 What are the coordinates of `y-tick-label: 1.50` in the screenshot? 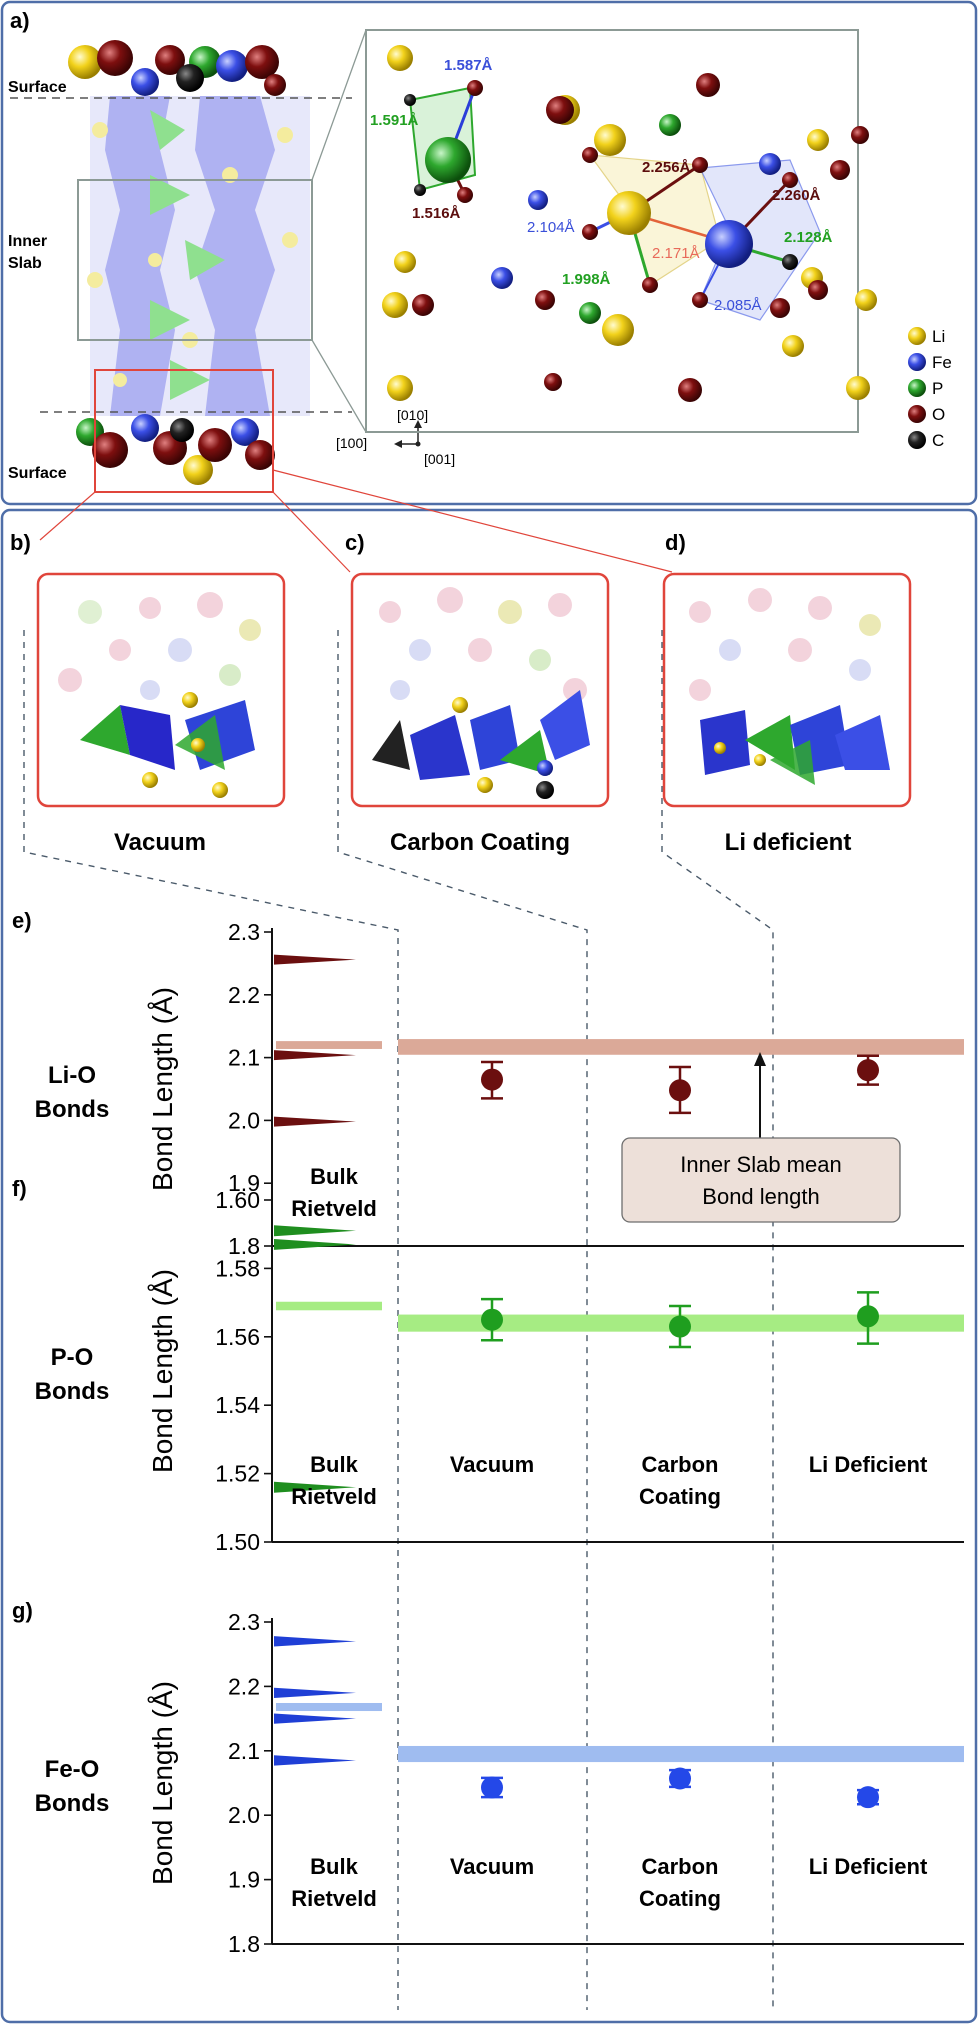 It's located at (237, 1542).